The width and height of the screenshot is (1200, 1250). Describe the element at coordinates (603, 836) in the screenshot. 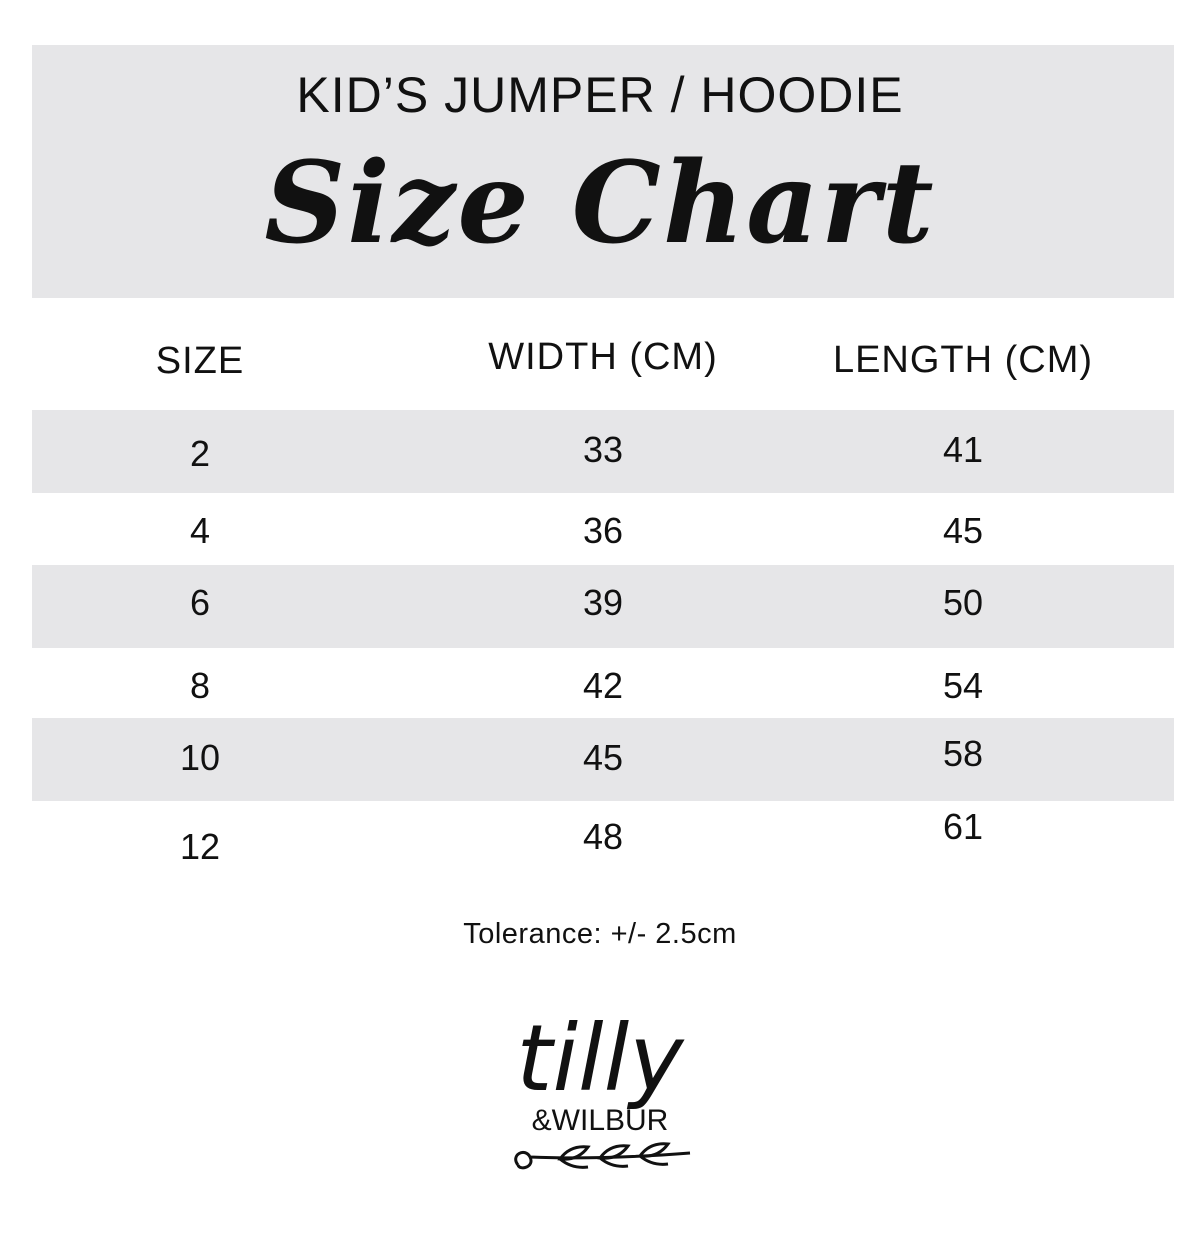

I see `cell-width: 48` at that location.